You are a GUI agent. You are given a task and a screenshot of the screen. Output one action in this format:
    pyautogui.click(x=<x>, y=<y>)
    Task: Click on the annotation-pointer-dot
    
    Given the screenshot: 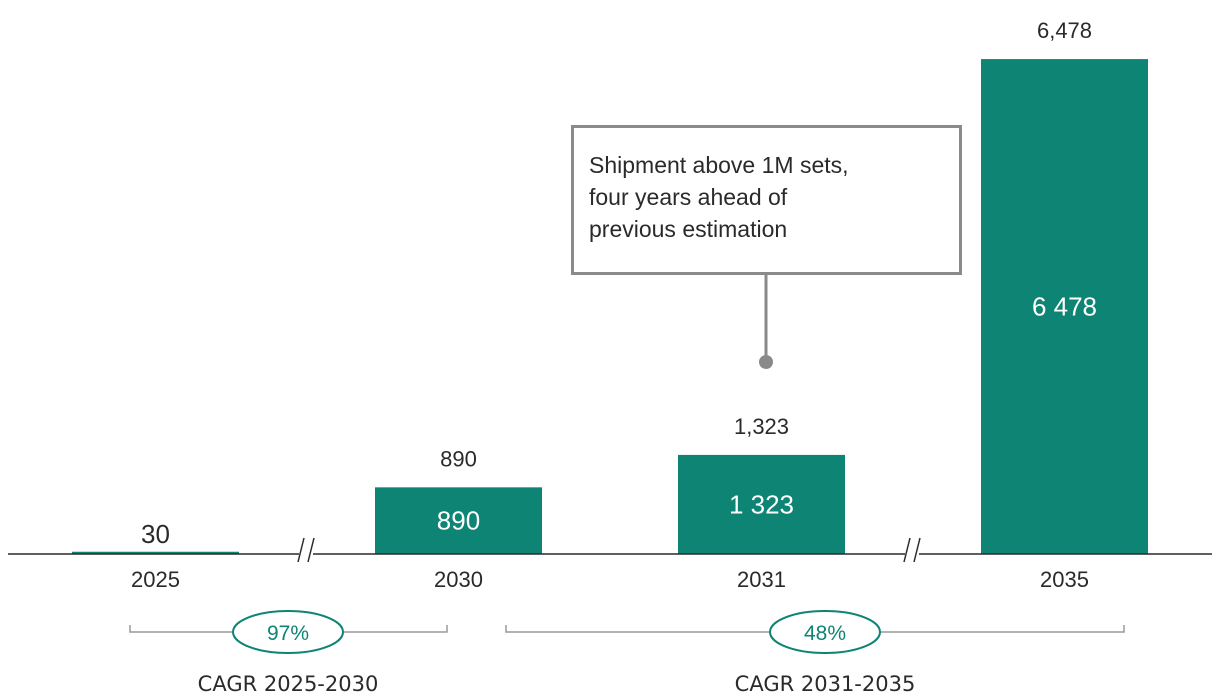 What is the action you would take?
    pyautogui.click(x=766, y=362)
    